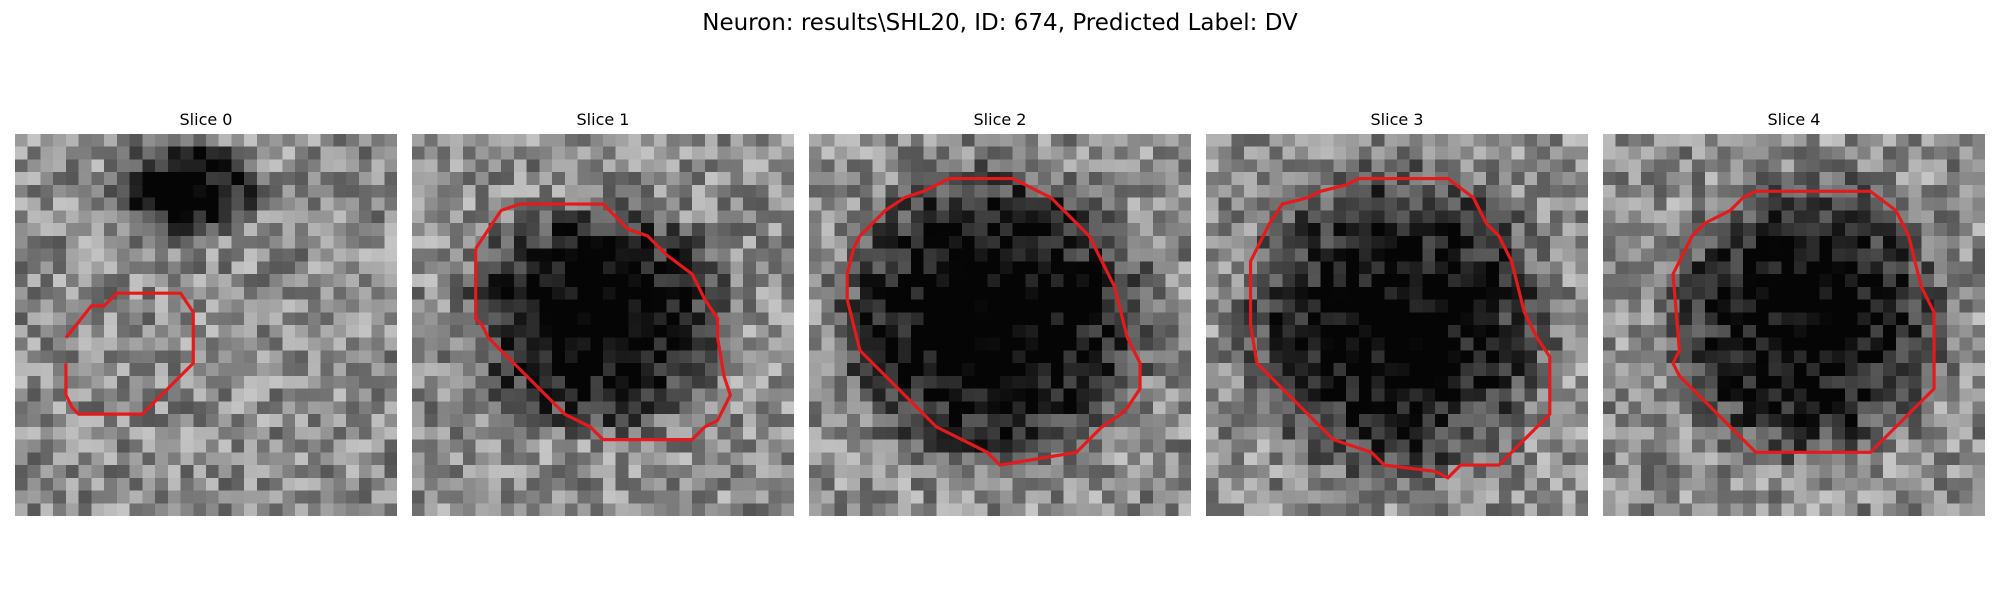  I want to click on slice-title: Slice 4, so click(1794, 119).